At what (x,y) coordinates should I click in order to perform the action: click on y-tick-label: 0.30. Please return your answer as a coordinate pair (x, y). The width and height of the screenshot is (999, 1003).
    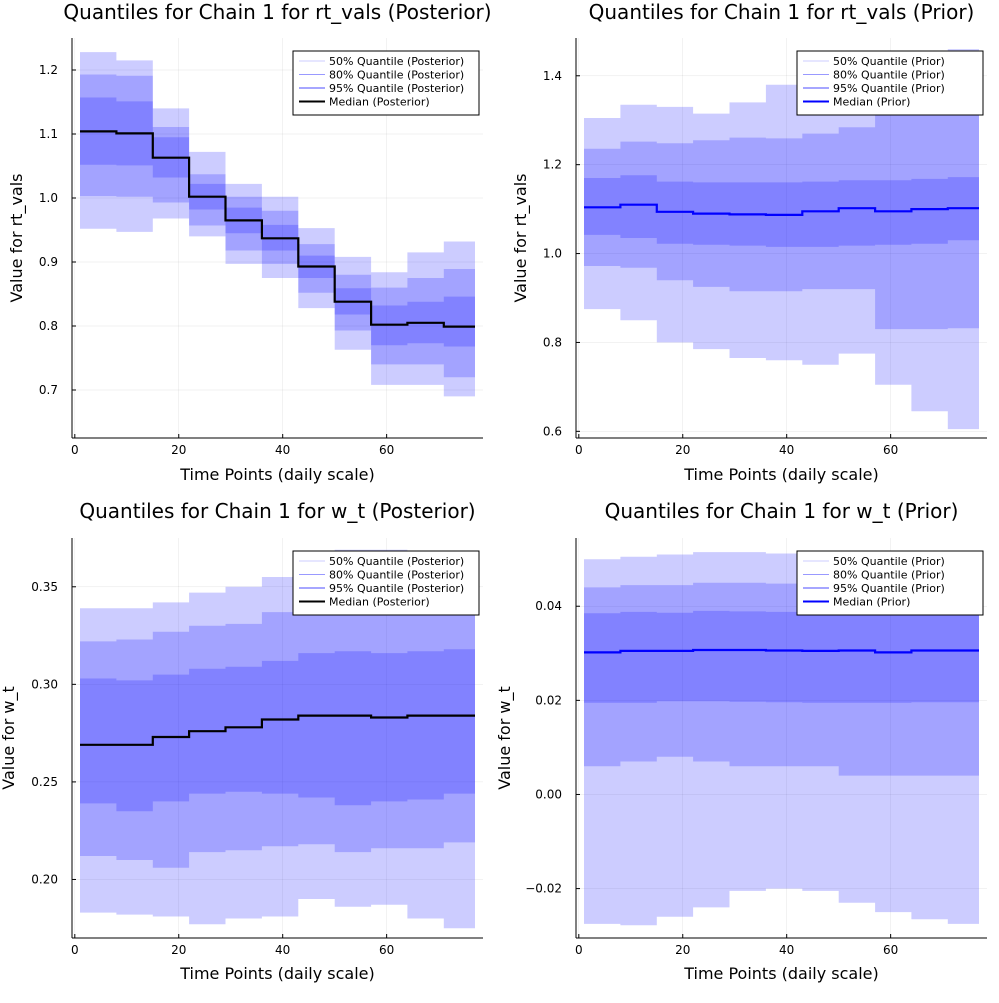
    Looking at the image, I should click on (44, 684).